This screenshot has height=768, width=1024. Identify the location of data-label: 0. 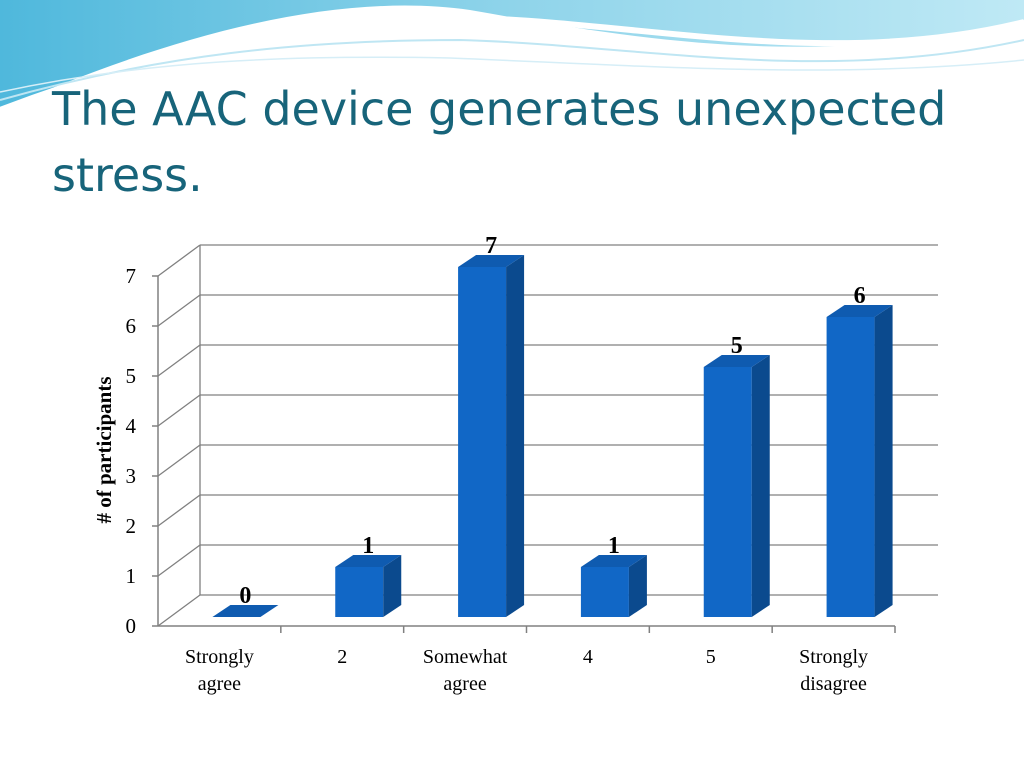
(245, 596).